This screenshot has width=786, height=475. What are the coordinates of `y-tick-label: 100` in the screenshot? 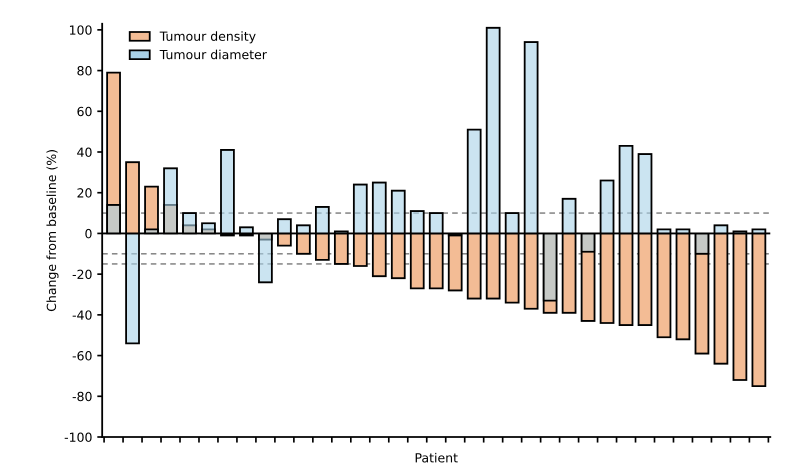 It's located at (81, 30).